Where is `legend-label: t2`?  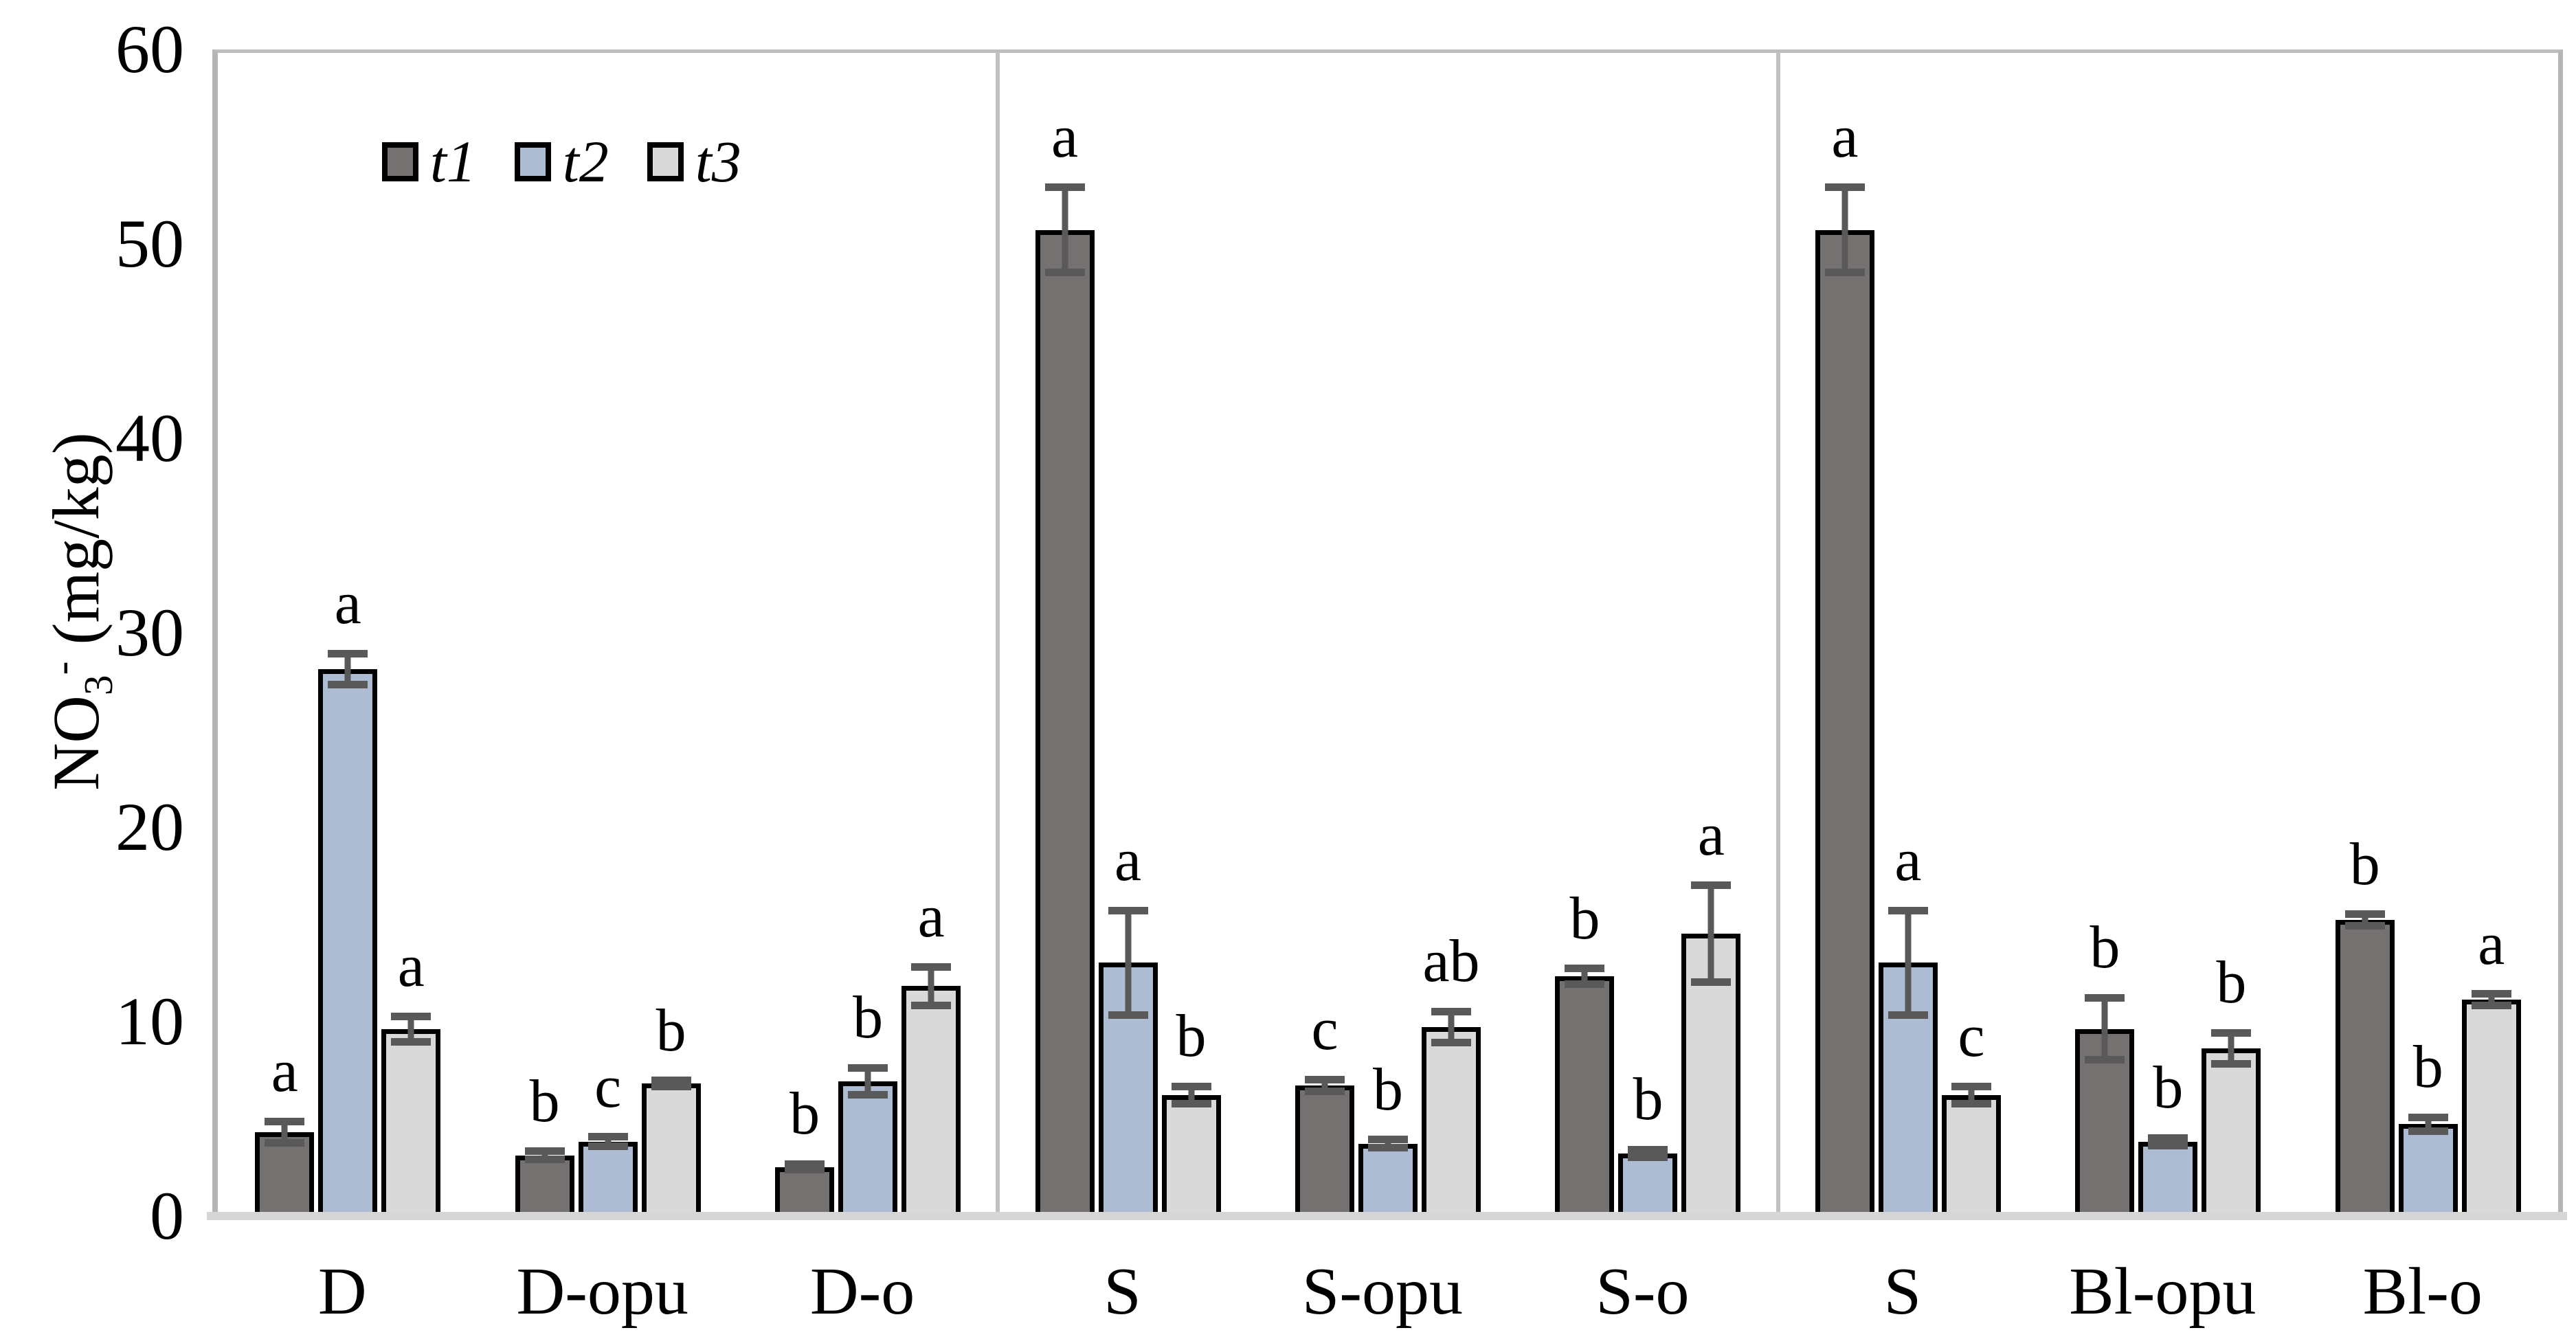
legend-label: t2 is located at coordinates (585, 161).